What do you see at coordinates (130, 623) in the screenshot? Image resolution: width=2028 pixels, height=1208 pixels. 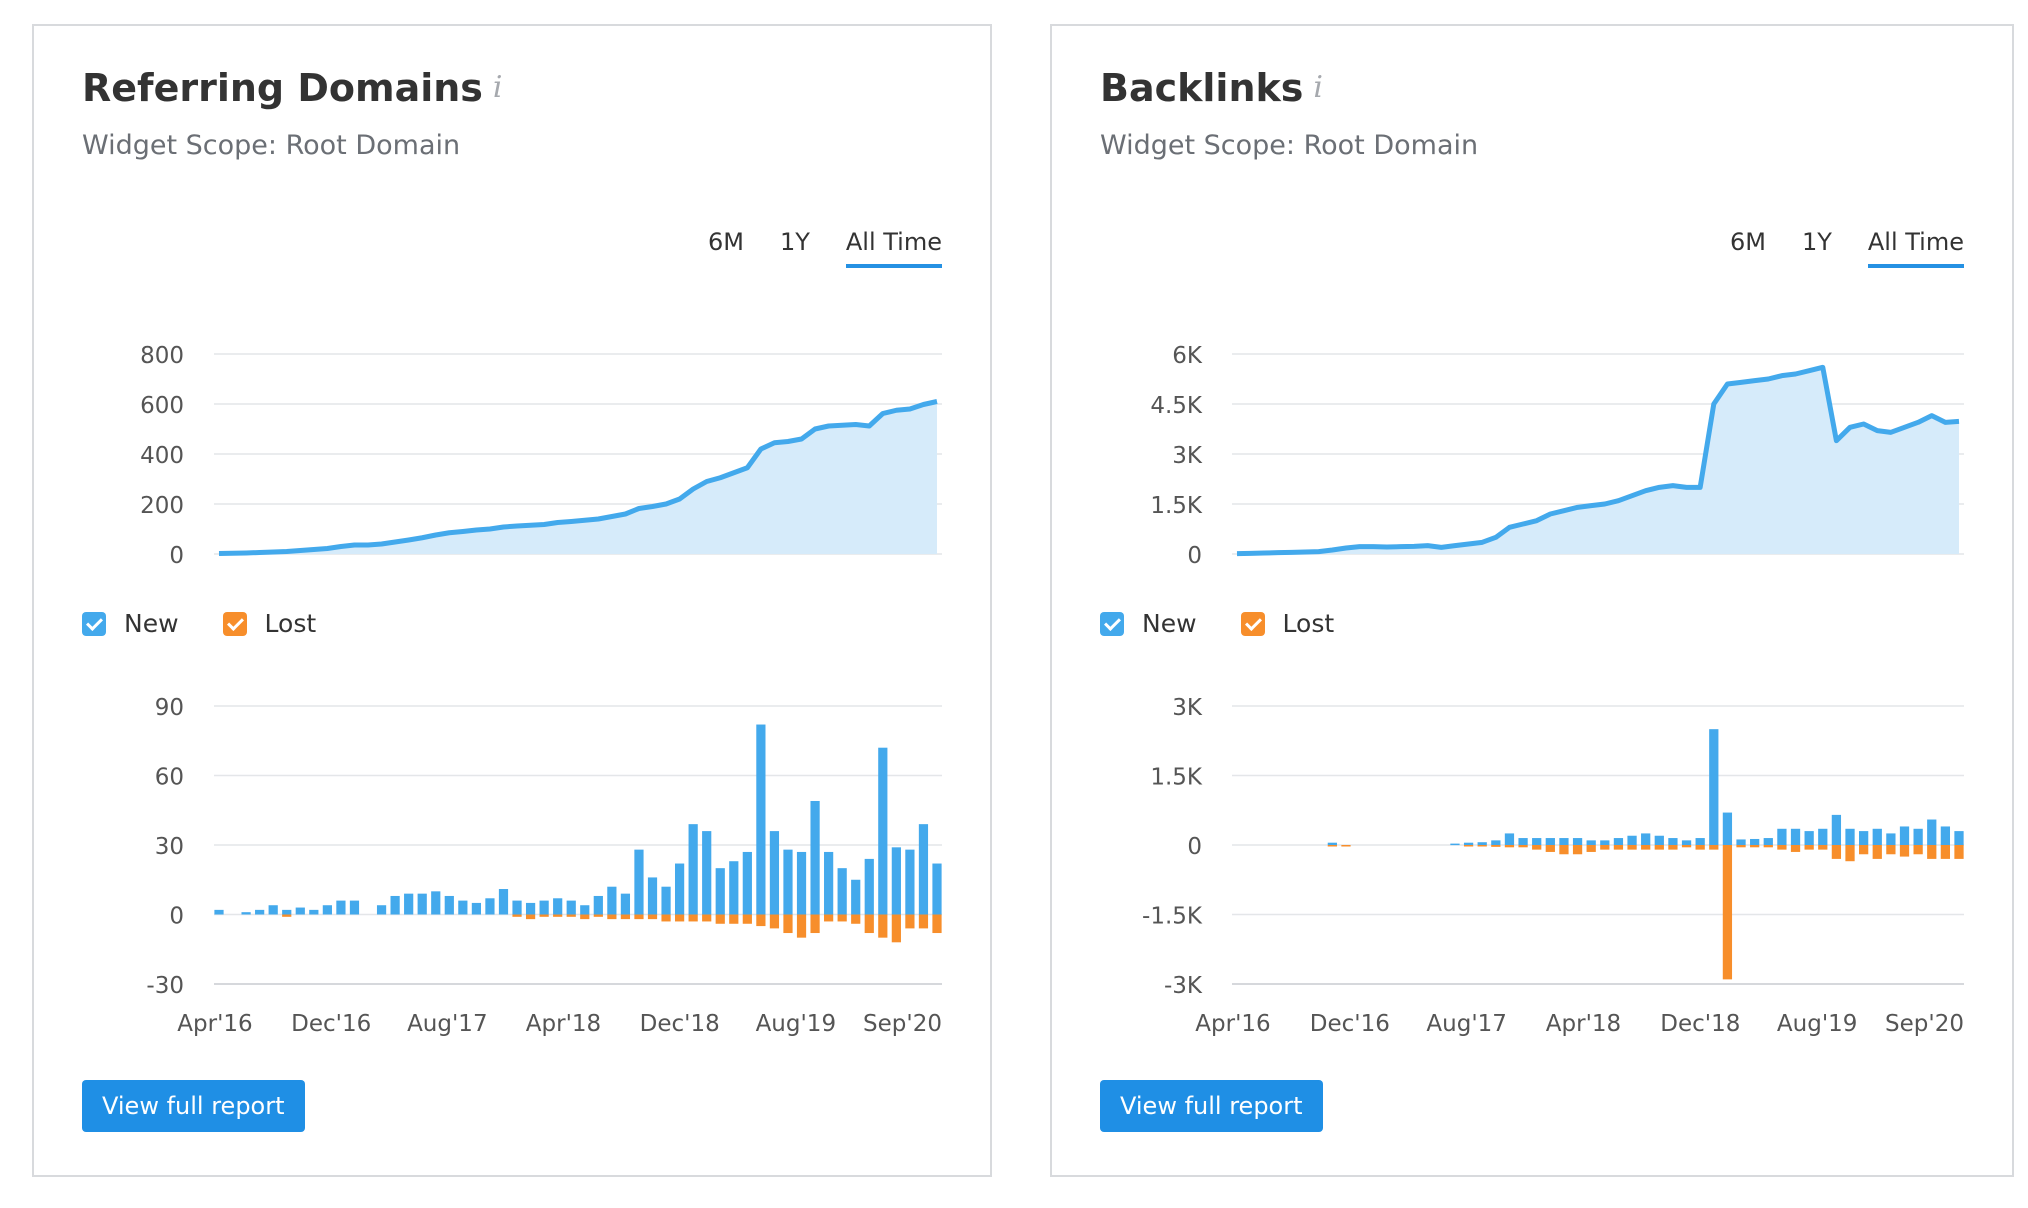 I see `legend-new: New` at bounding box center [130, 623].